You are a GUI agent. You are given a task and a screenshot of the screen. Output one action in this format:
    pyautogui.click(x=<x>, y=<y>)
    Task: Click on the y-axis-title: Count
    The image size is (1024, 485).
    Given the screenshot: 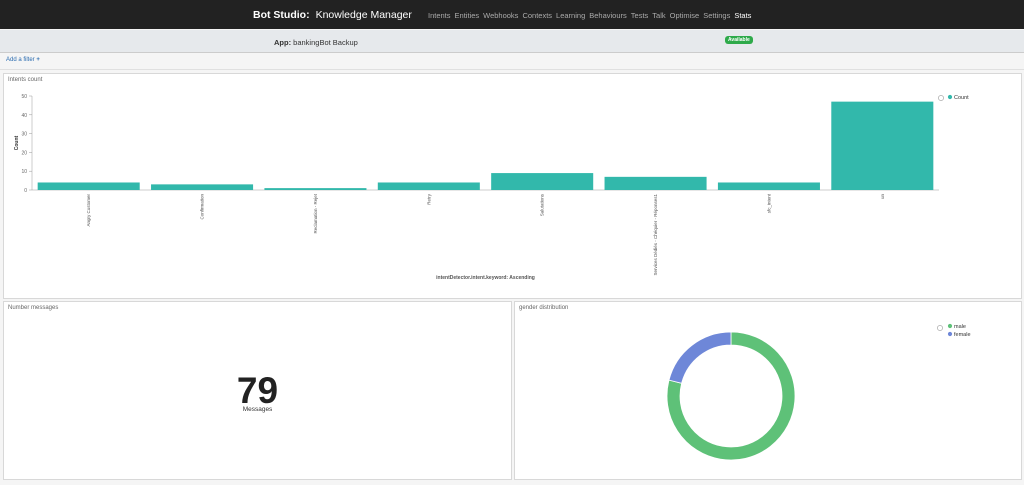 What is the action you would take?
    pyautogui.click(x=17, y=142)
    